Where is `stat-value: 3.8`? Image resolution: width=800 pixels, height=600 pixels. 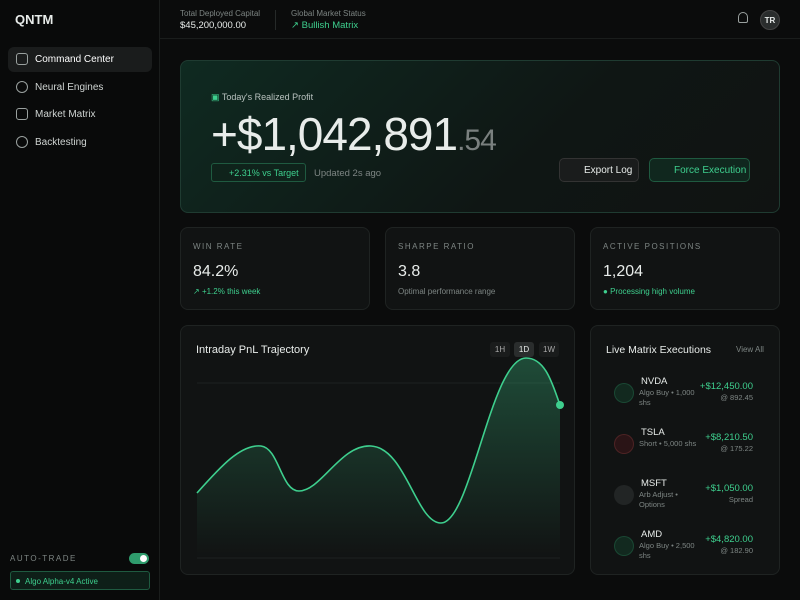
stat-value: 3.8 is located at coordinates (409, 271).